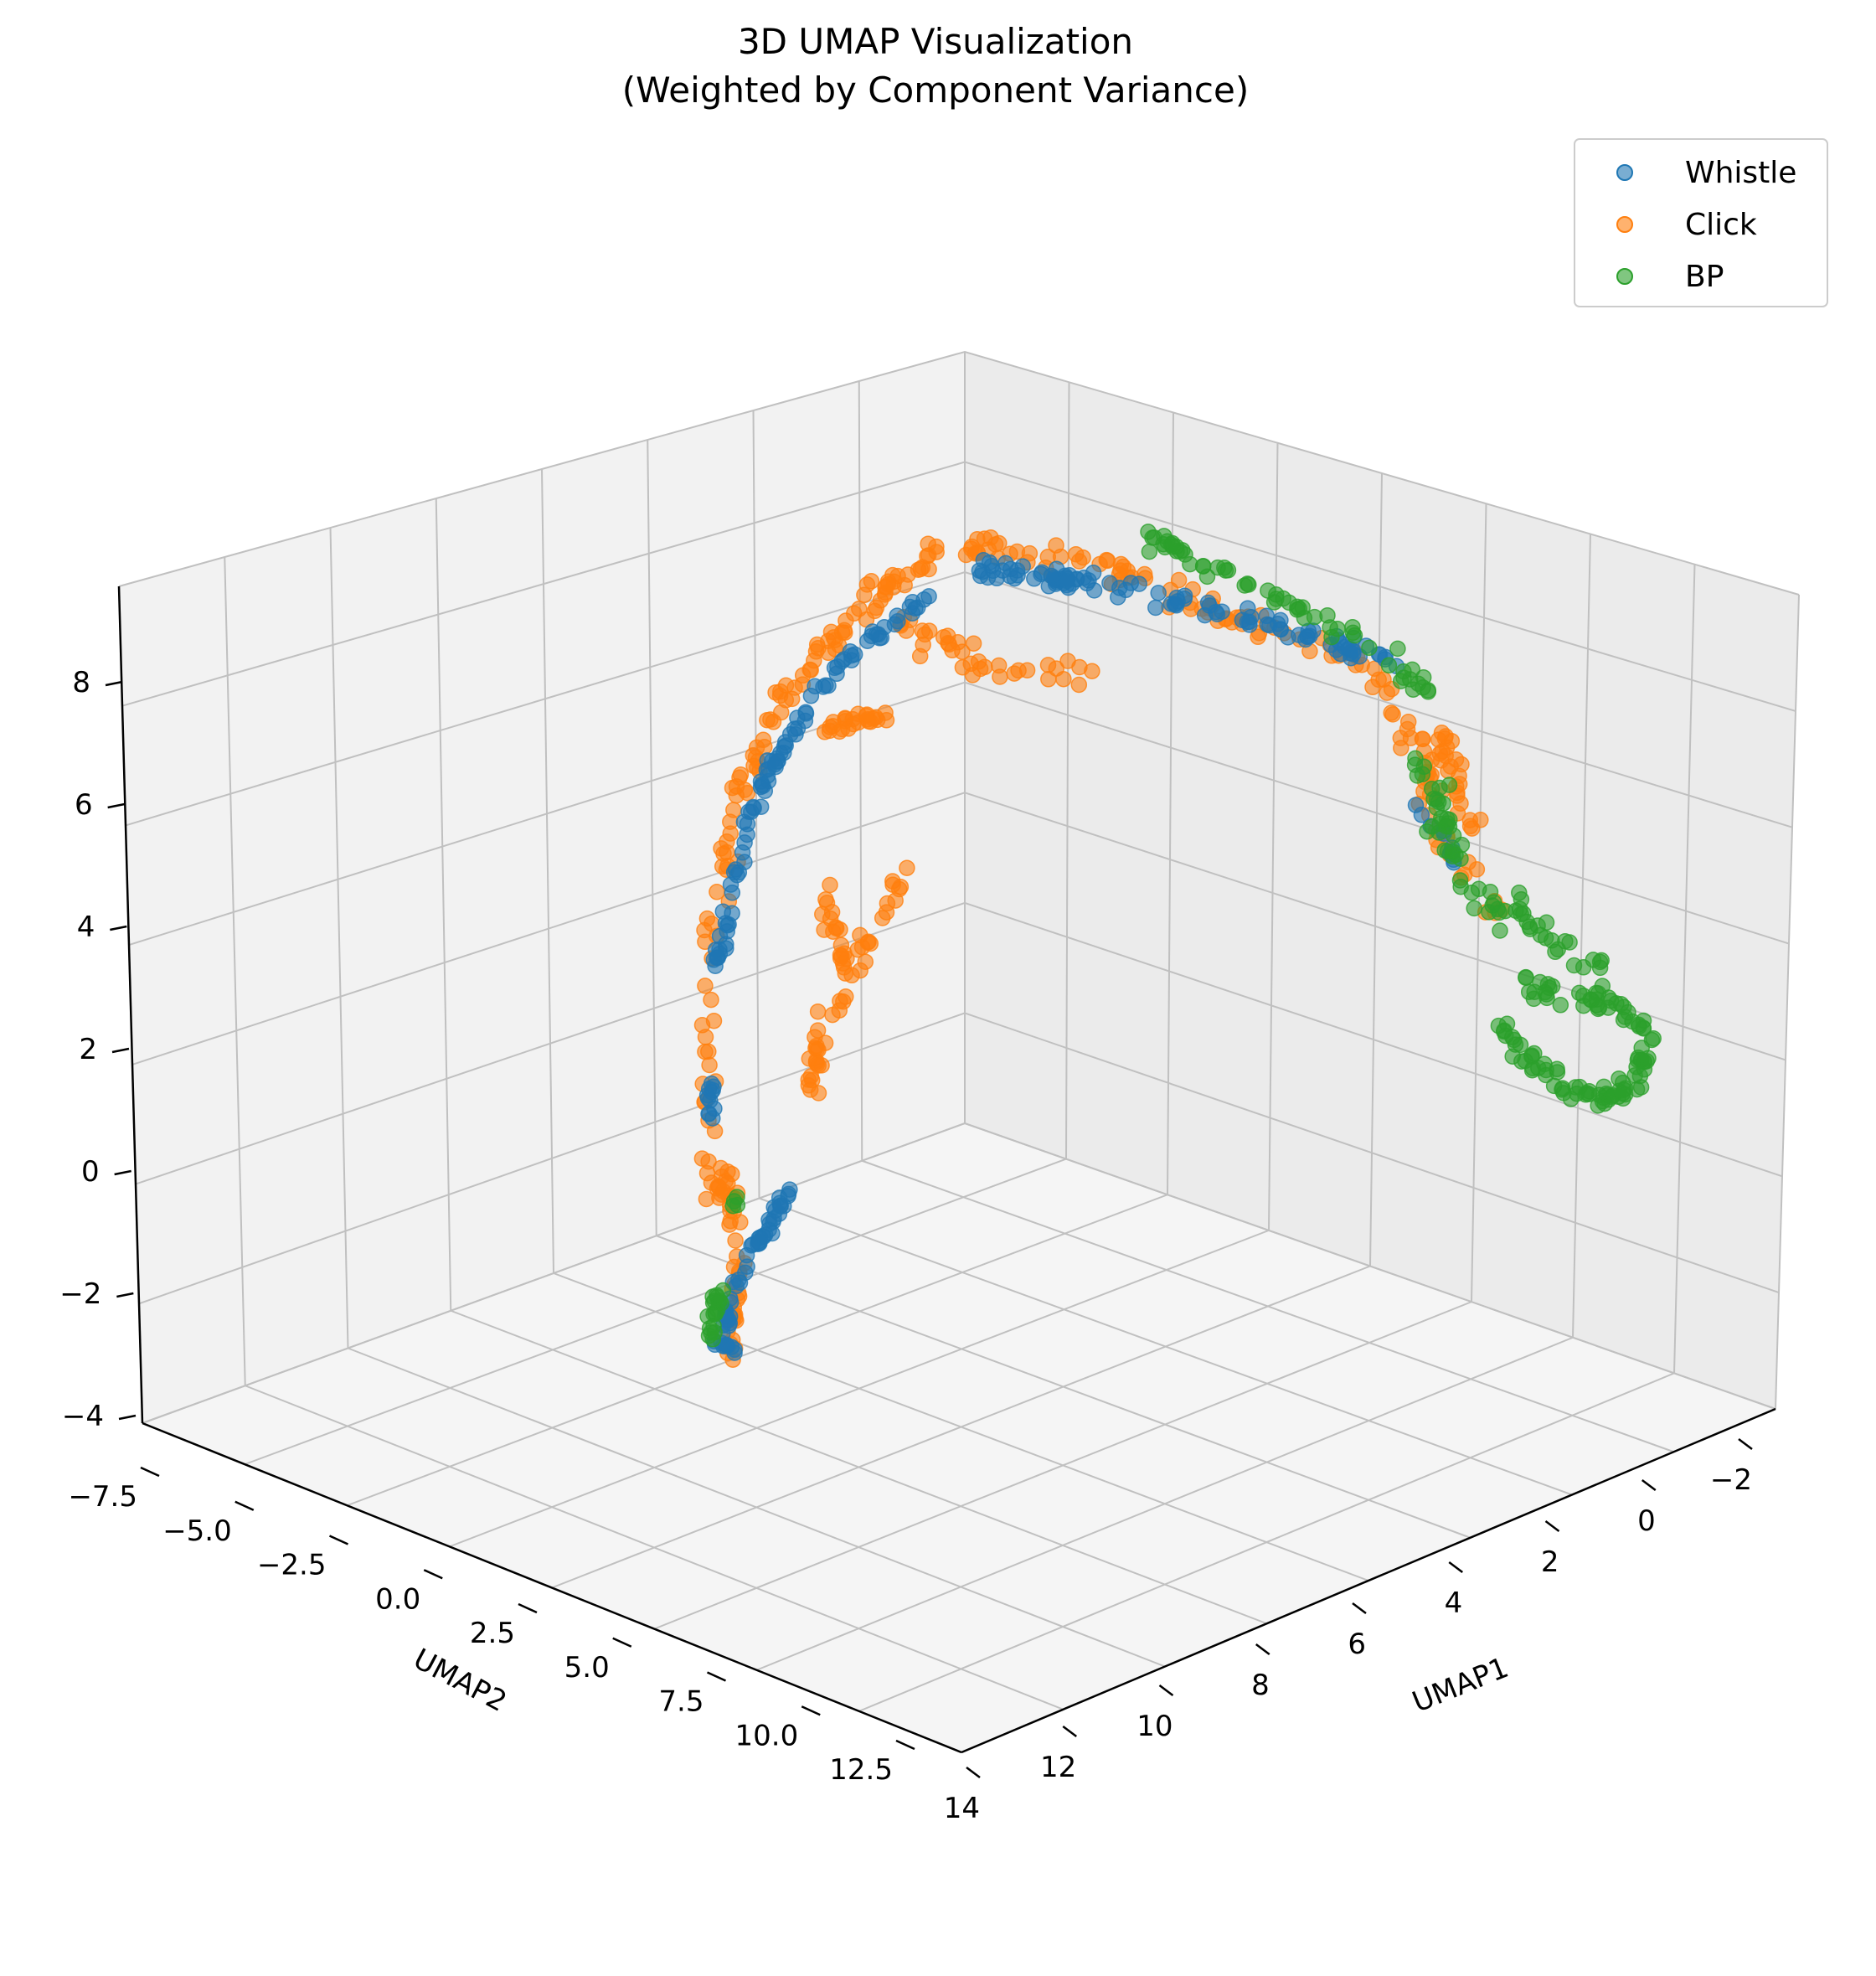 Image resolution: width=1876 pixels, height=1976 pixels. Describe the element at coordinates (861, 1770) in the screenshot. I see `y-axis-tick-label: 12.5` at that location.